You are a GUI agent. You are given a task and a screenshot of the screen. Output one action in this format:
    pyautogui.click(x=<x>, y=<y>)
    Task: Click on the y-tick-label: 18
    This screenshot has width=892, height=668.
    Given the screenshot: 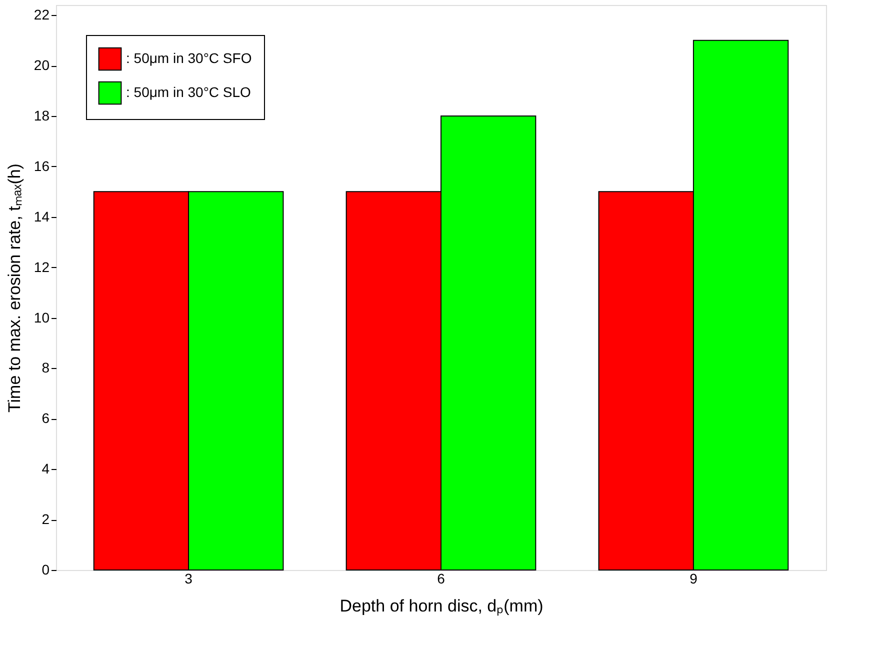 What is the action you would take?
    pyautogui.click(x=42, y=115)
    